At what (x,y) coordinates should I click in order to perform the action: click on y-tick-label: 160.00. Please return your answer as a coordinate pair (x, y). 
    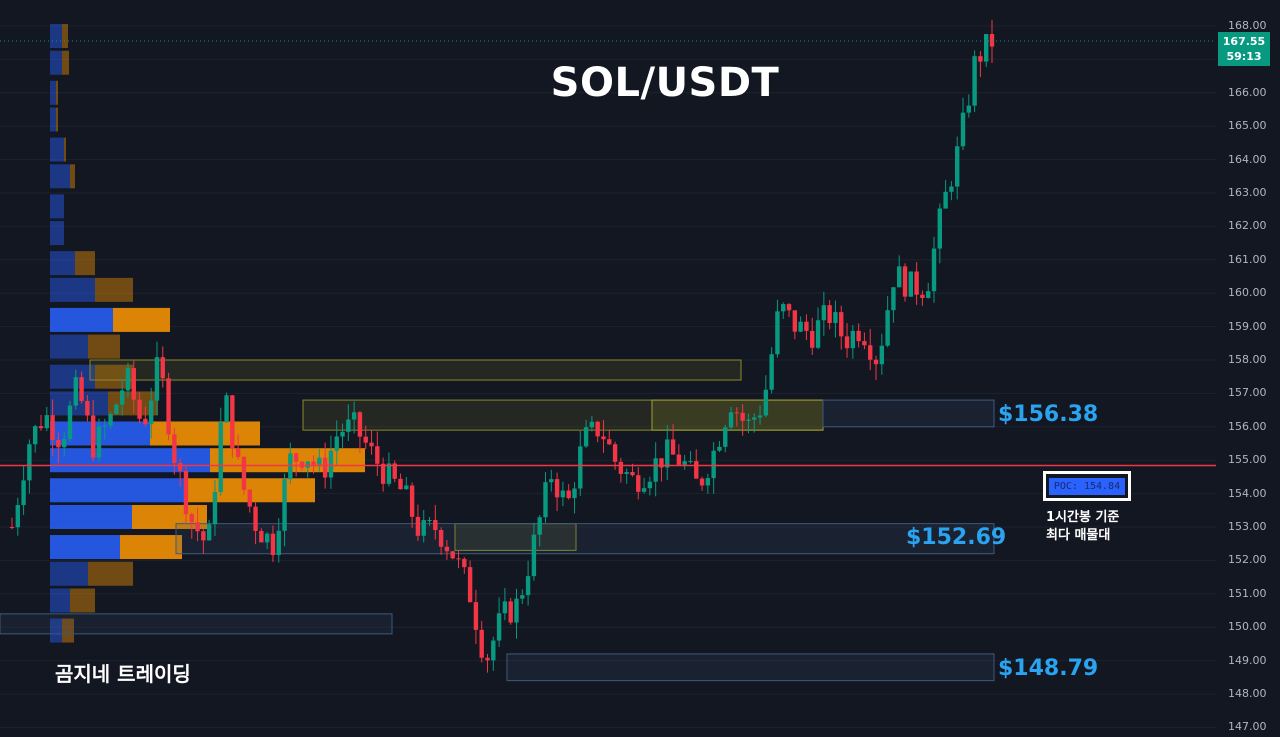
    Looking at the image, I should click on (1247, 293).